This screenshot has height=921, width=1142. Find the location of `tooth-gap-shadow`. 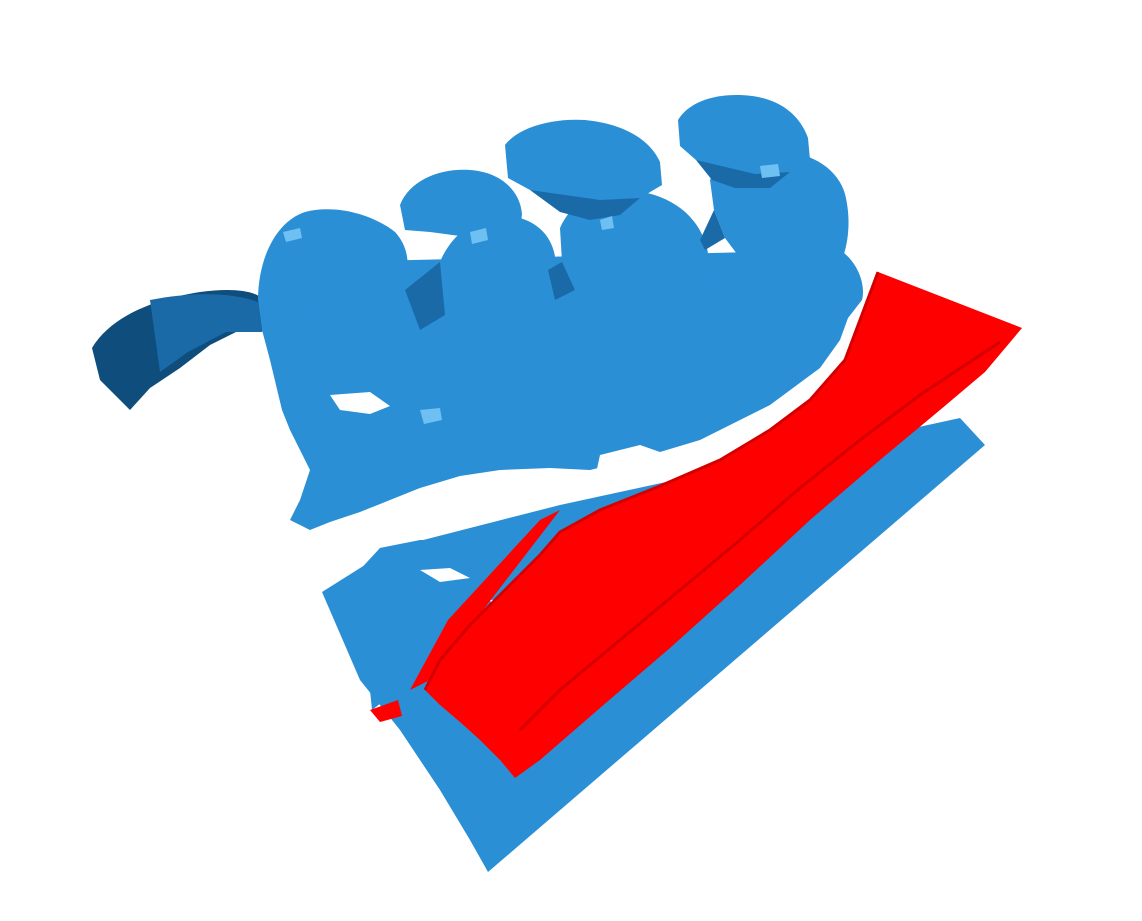

tooth-gap-shadow is located at coordinates (565, 270).